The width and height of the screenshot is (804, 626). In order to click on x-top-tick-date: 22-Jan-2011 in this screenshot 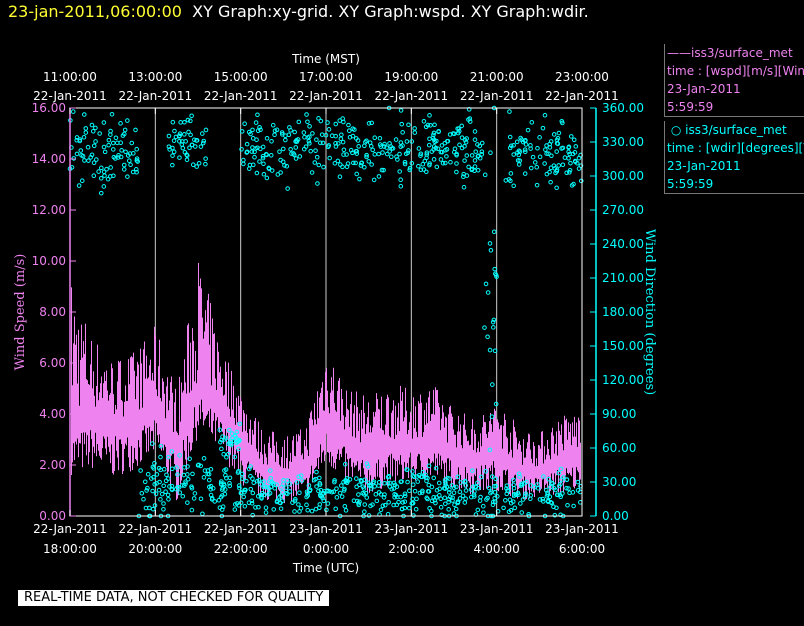, I will do `click(497, 96)`.